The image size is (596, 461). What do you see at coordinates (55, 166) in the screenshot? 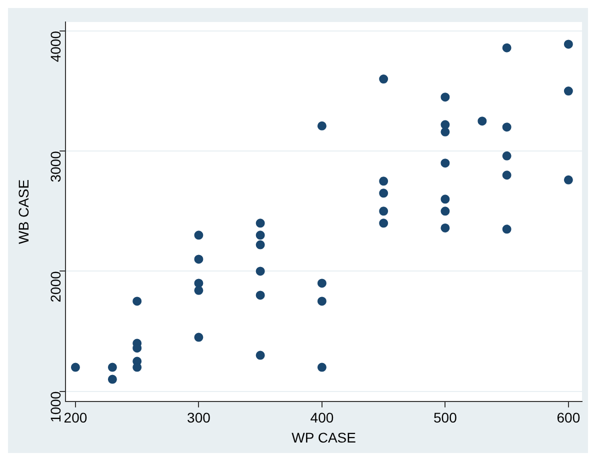
I see `y-tick-label: 3000` at bounding box center [55, 166].